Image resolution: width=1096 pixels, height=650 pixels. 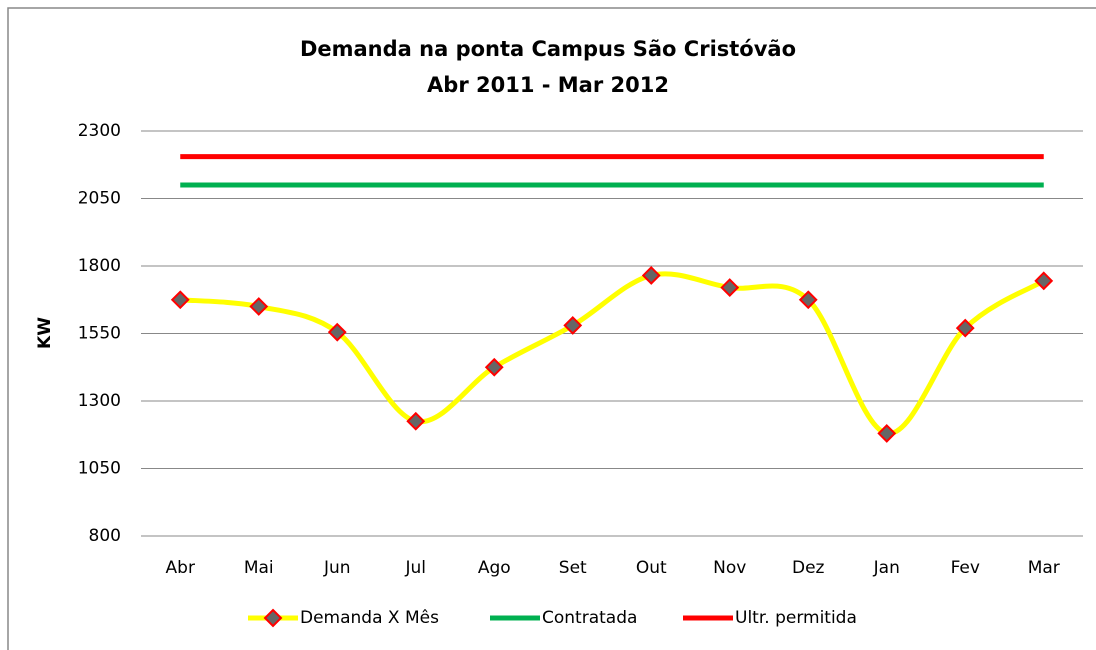 I want to click on x-tick-label: Jul, so click(x=415, y=568).